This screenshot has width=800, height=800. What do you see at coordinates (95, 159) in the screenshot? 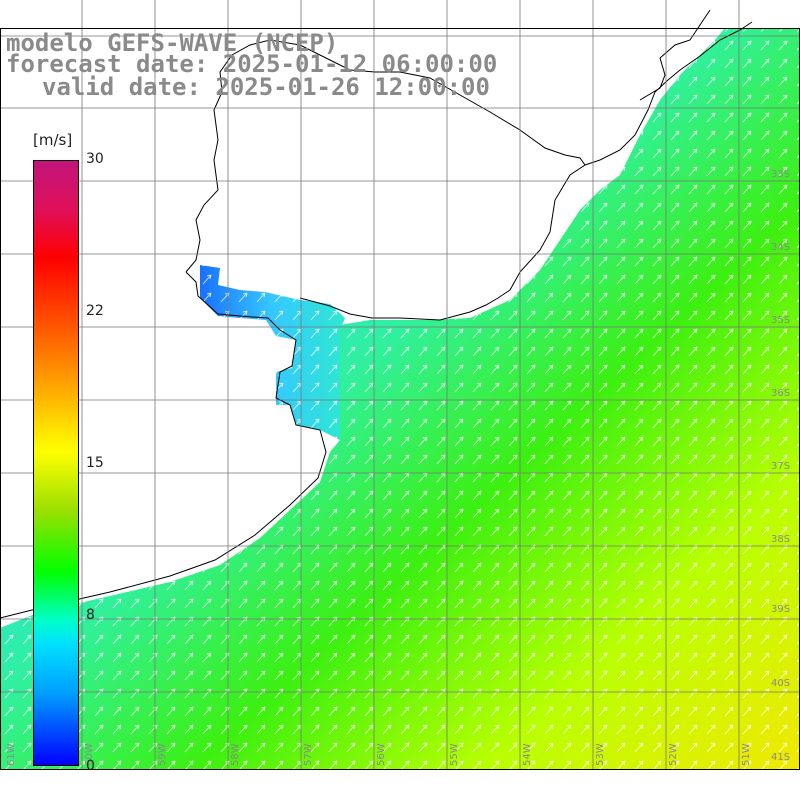
I see `colorbar-tick: 30` at bounding box center [95, 159].